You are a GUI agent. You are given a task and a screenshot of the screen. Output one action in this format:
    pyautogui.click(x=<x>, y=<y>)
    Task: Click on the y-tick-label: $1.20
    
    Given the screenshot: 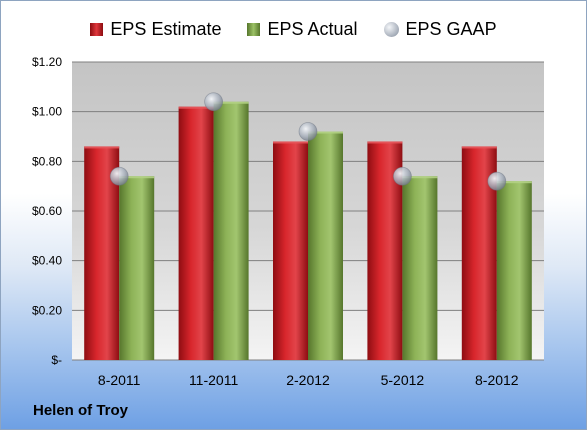 What is the action you would take?
    pyautogui.click(x=47, y=62)
    